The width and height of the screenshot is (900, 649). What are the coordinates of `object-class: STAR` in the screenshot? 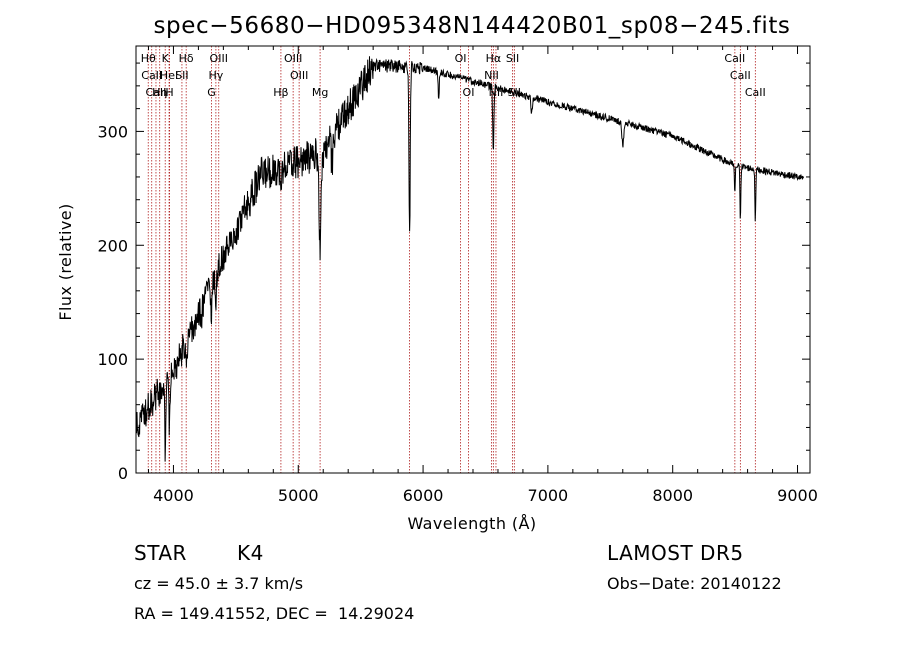 It's located at (160, 553).